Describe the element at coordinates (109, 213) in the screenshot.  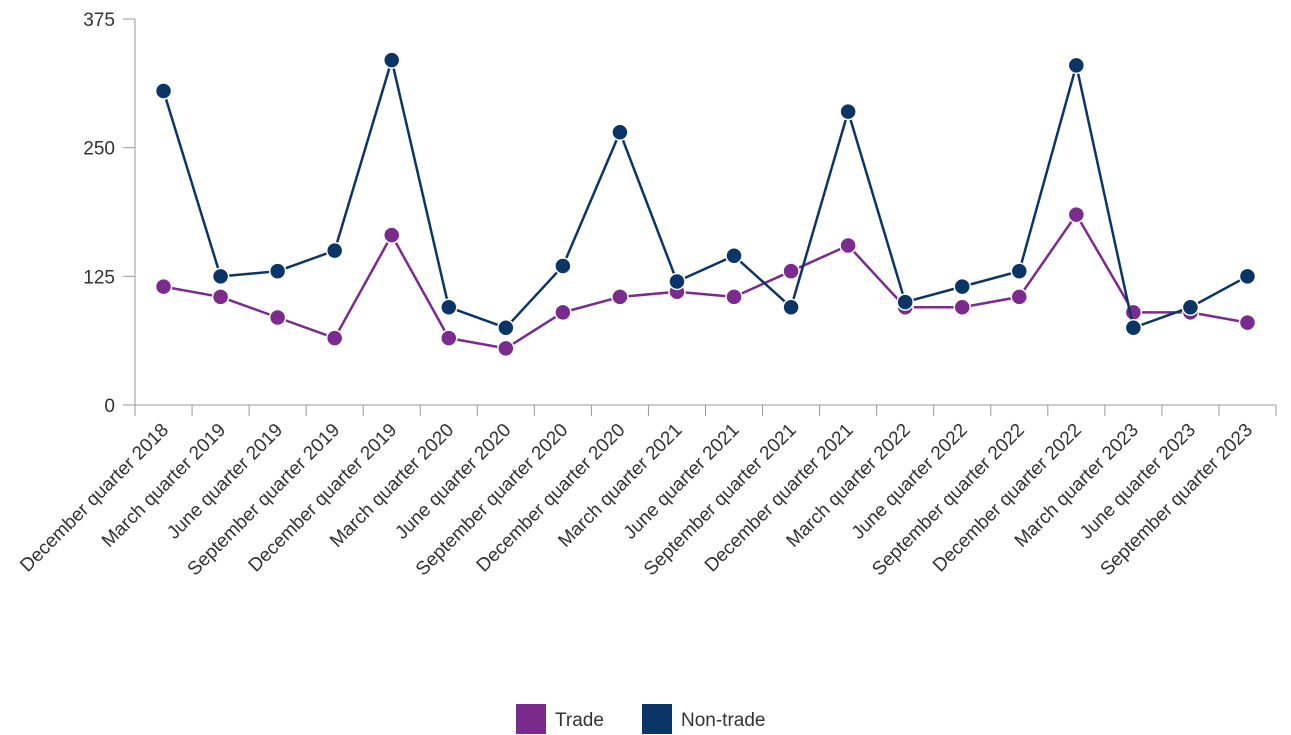
I see `y-axis: 0 125 250 375` at that location.